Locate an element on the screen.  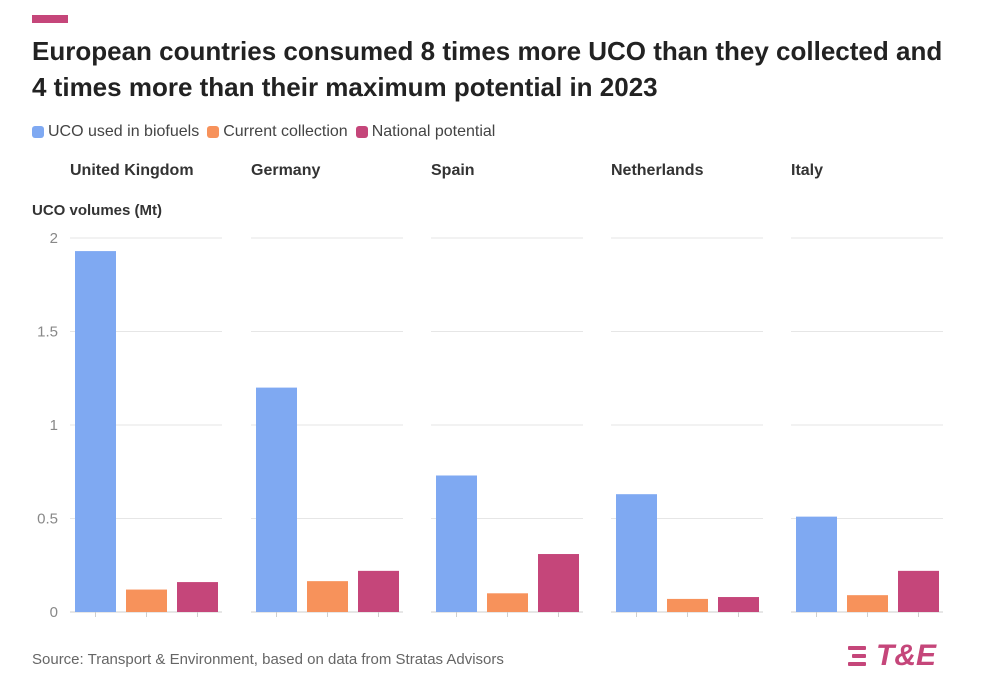
bar-spain-national-potential is located at coordinates (558, 583).